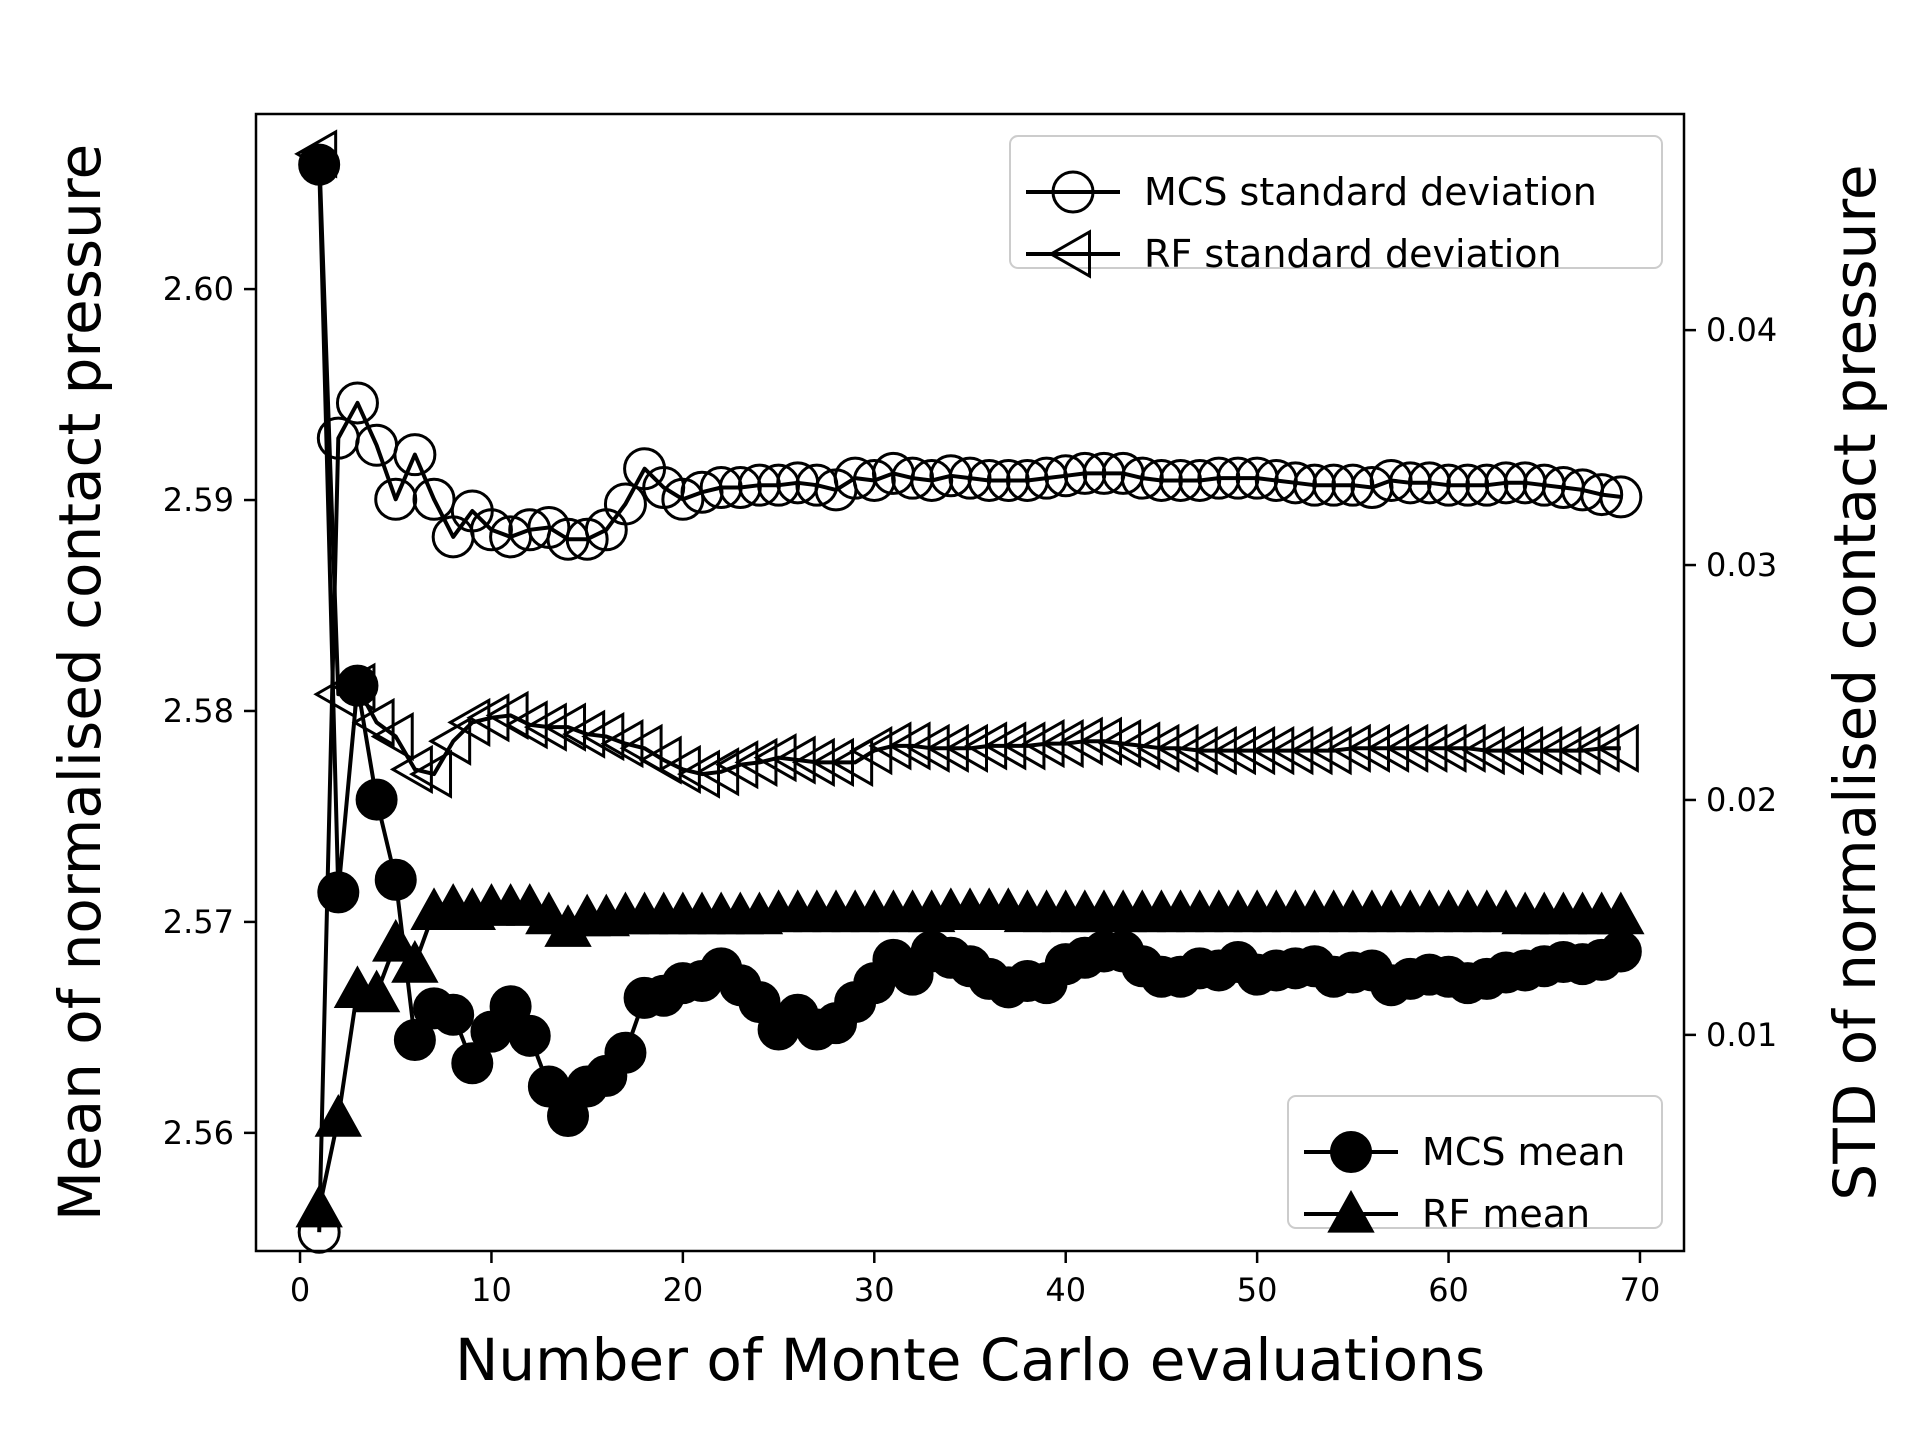  I want to click on legend-entry: RF standard deviation, so click(1294, 254).